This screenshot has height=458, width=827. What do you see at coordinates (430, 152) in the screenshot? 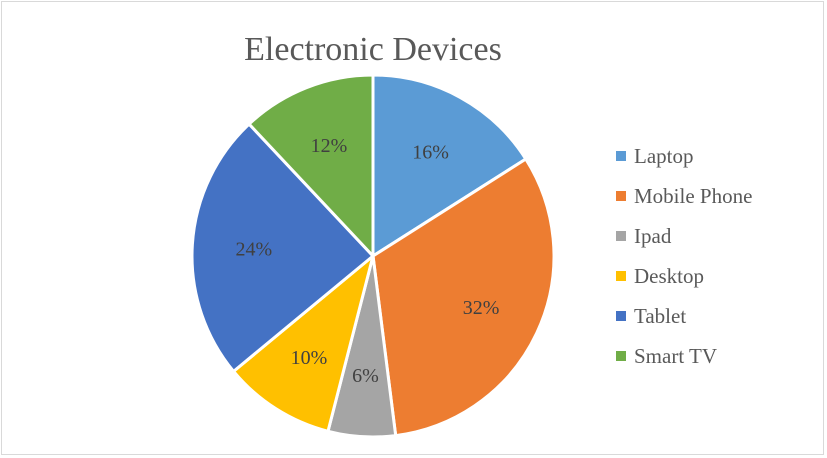
I see `data-label-laptop: 16%` at bounding box center [430, 152].